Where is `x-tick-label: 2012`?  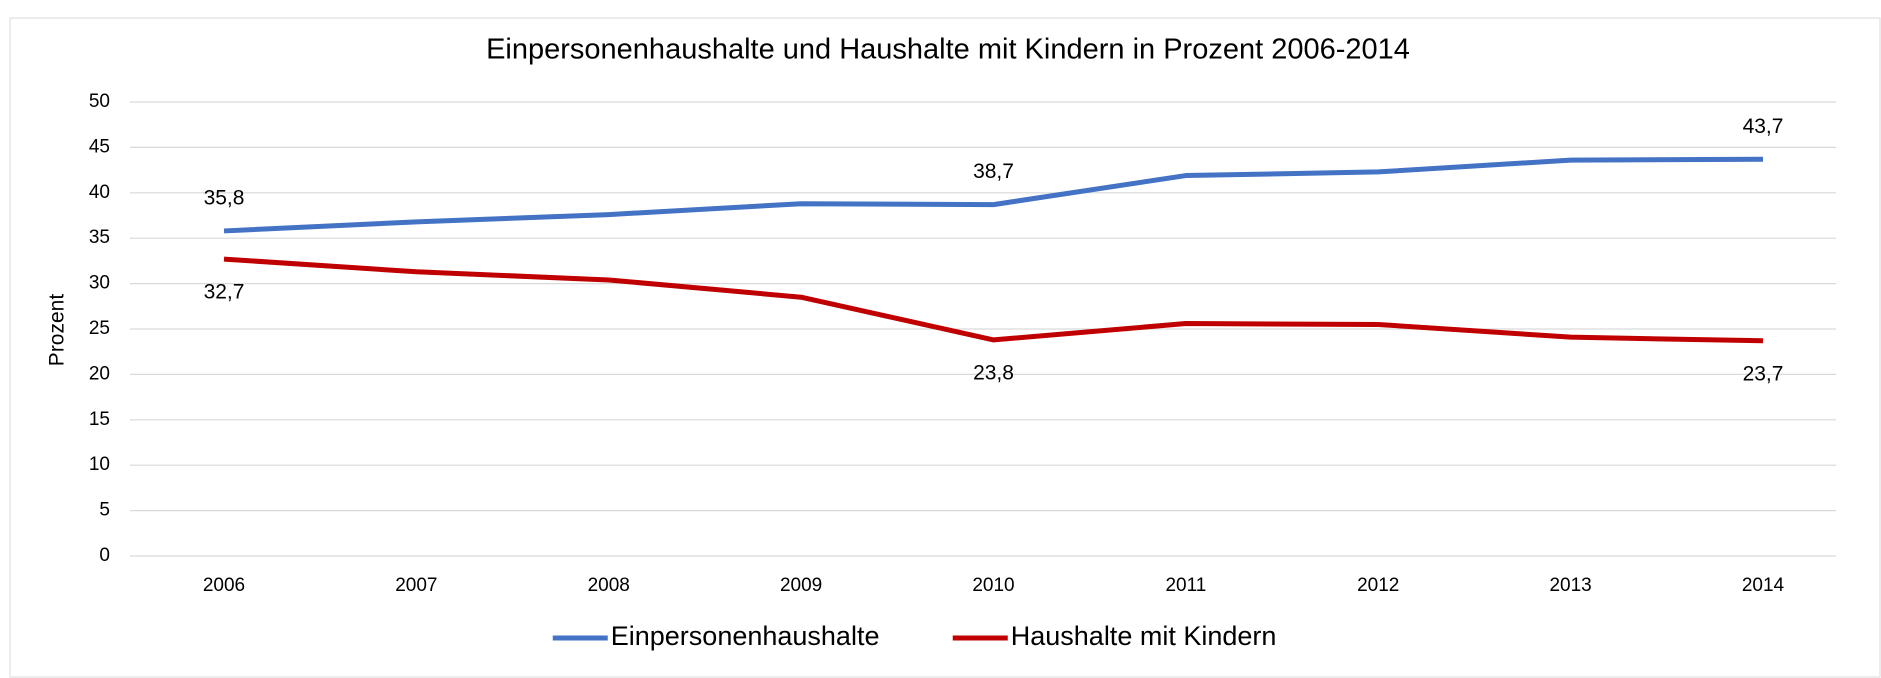
x-tick-label: 2012 is located at coordinates (1378, 585).